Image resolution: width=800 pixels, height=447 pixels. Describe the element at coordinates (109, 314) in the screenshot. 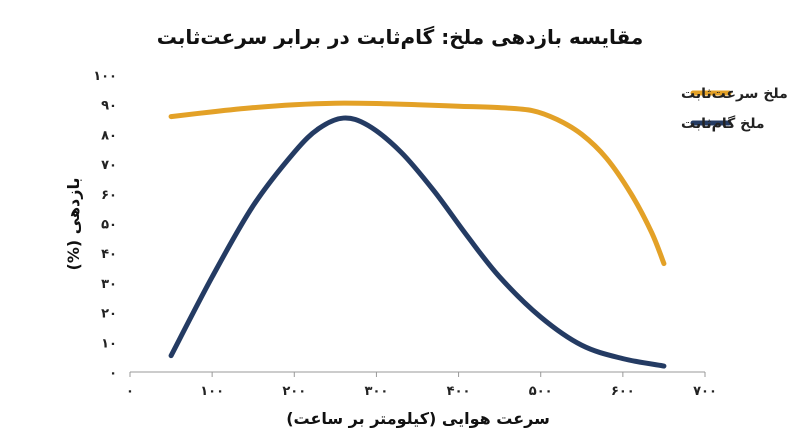

I see `y-tick-label: ۲۰` at that location.